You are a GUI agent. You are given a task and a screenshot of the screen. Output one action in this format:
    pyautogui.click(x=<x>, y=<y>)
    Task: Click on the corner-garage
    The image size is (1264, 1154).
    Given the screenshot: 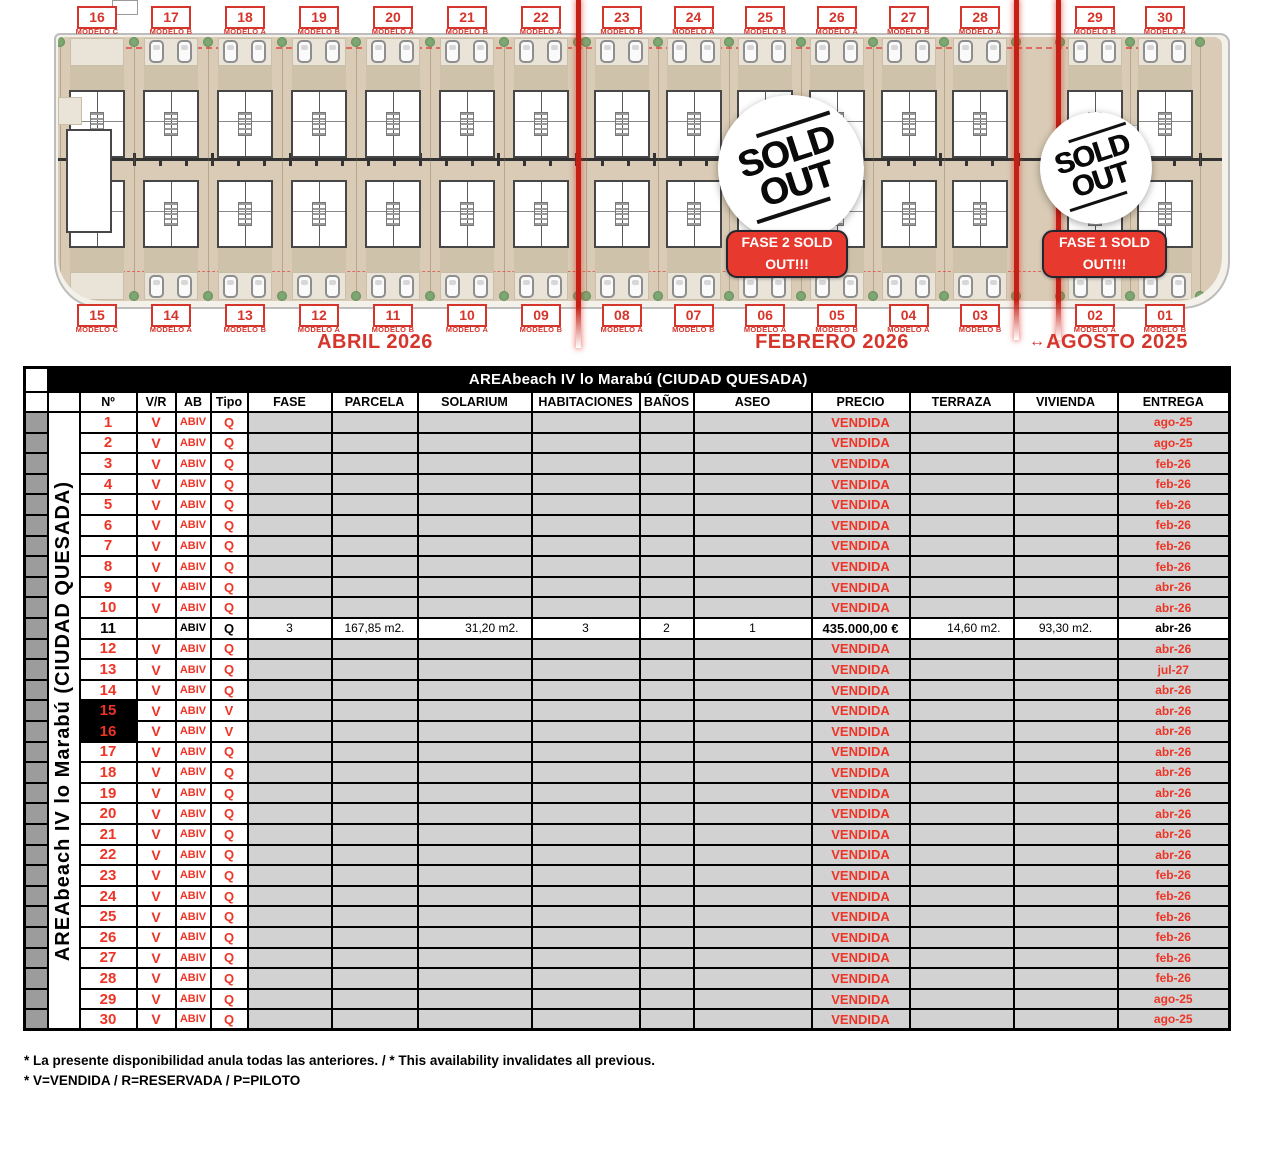 What is the action you would take?
    pyautogui.click(x=70, y=111)
    